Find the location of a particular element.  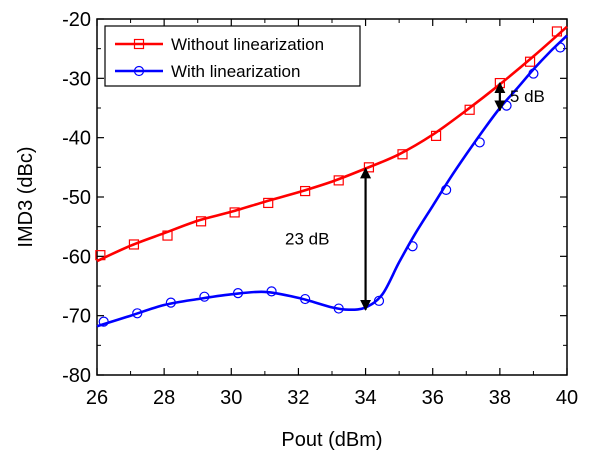

legend-label-with-linearization: With linearization is located at coordinates (235, 71).